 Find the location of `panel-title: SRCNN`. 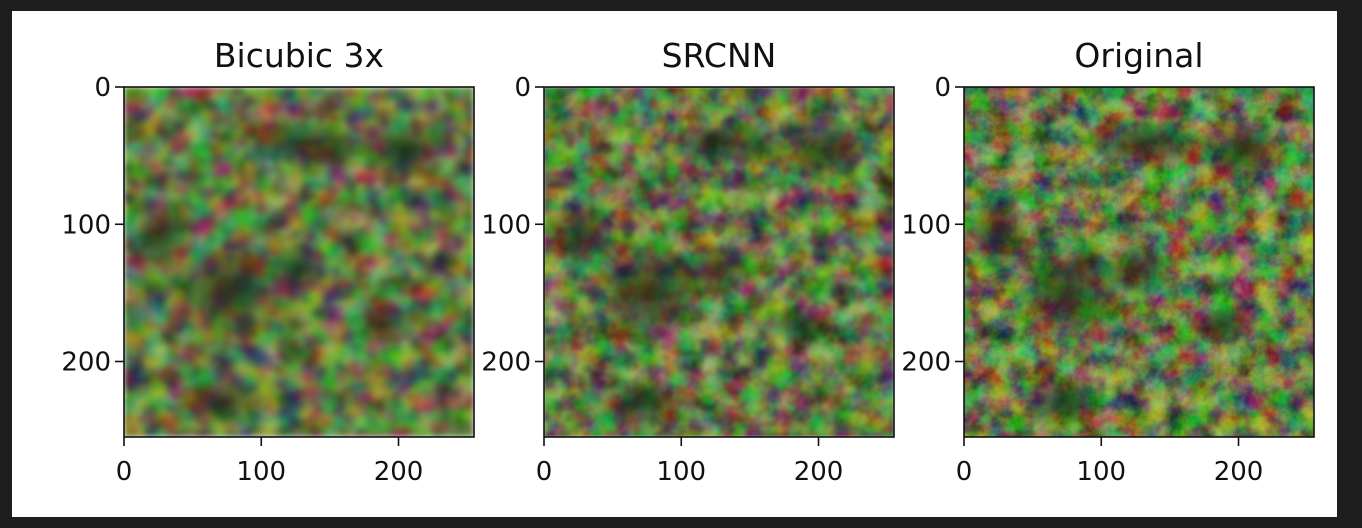

panel-title: SRCNN is located at coordinates (719, 55).